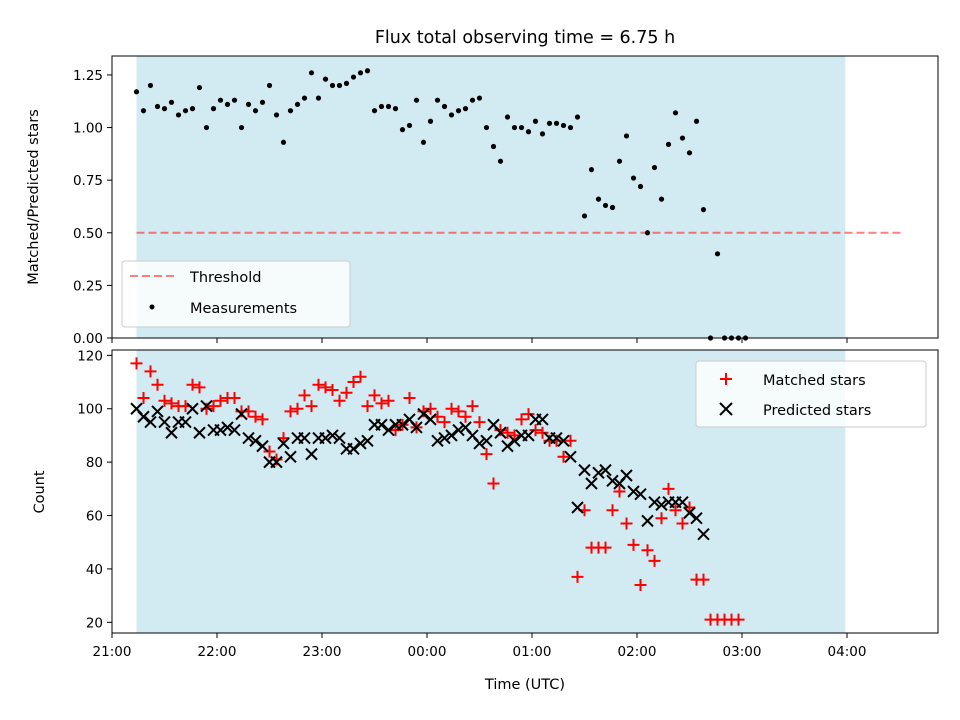 The width and height of the screenshot is (960, 720). Describe the element at coordinates (322, 652) in the screenshot. I see `x-tick-label: 23:00` at that location.